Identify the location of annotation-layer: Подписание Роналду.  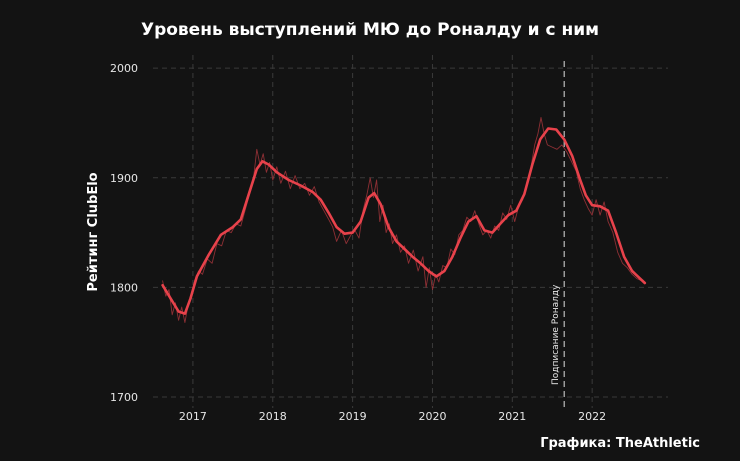
(558, 234).